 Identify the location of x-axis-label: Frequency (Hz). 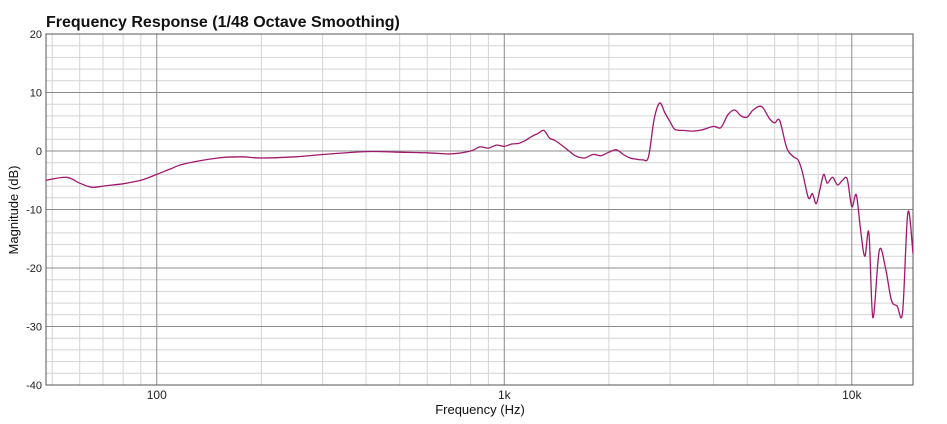
(480, 409).